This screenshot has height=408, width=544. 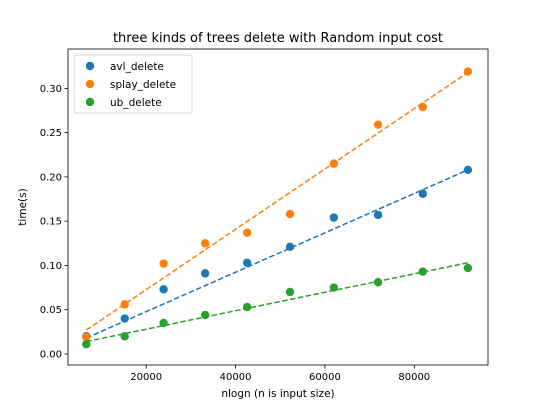 What do you see at coordinates (51, 177) in the screenshot?
I see `y-tick-label: 0.20` at bounding box center [51, 177].